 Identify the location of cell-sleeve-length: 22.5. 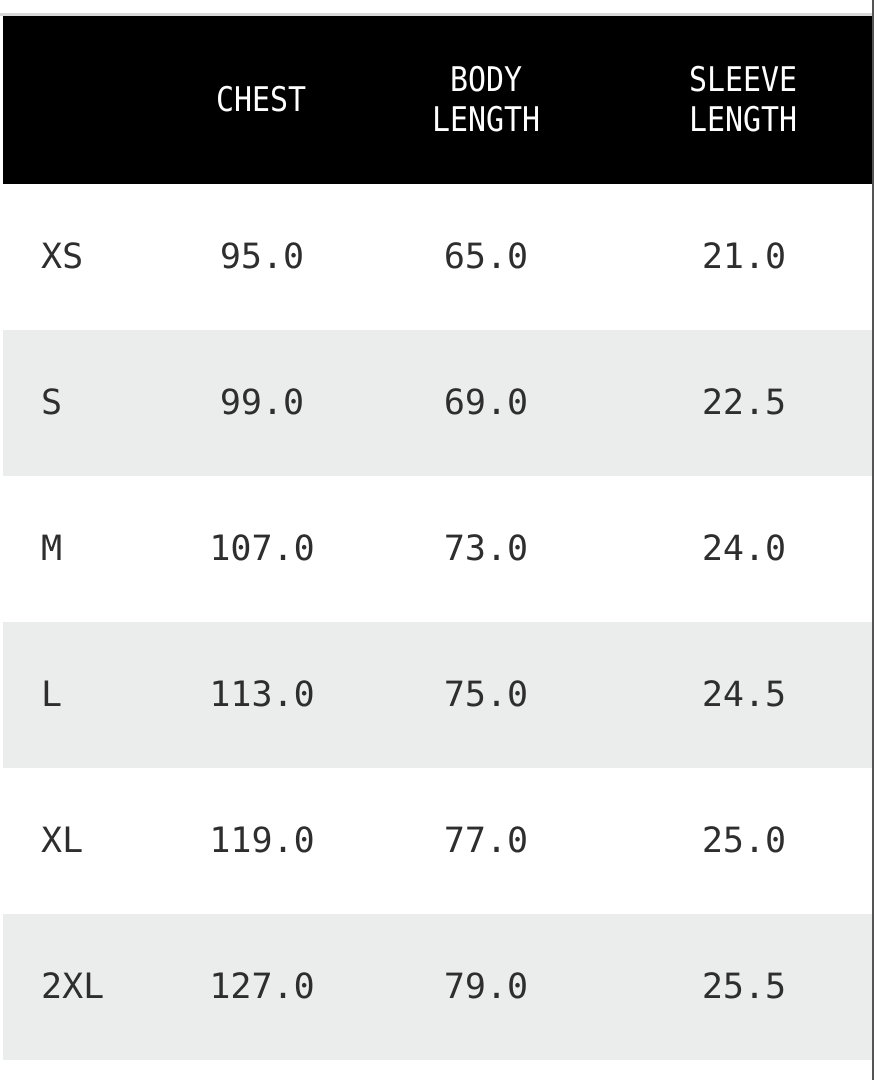
(744, 403).